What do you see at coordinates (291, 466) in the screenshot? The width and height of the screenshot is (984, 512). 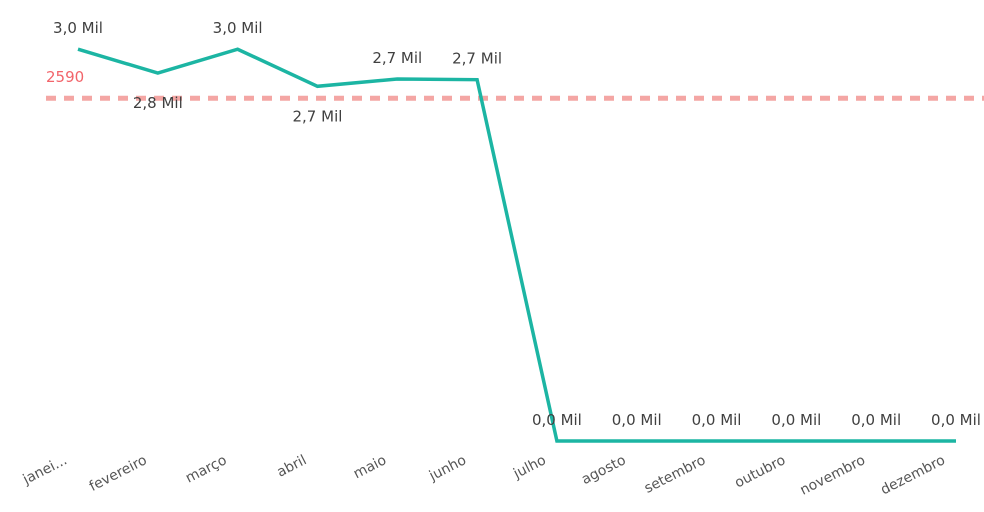 I see `x-tick-label: abril` at bounding box center [291, 466].